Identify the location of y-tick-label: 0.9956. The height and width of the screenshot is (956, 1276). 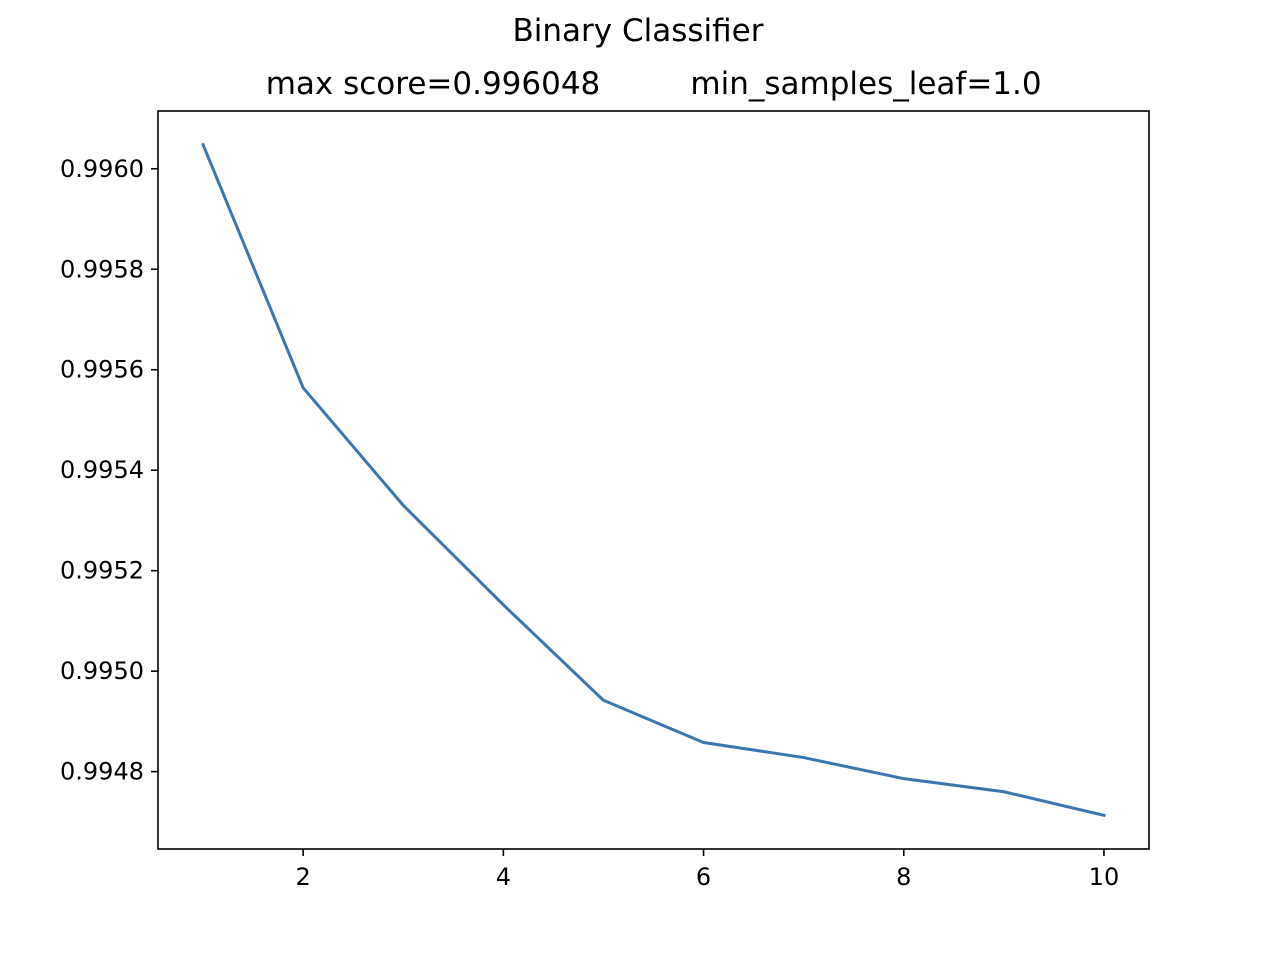
(102, 370).